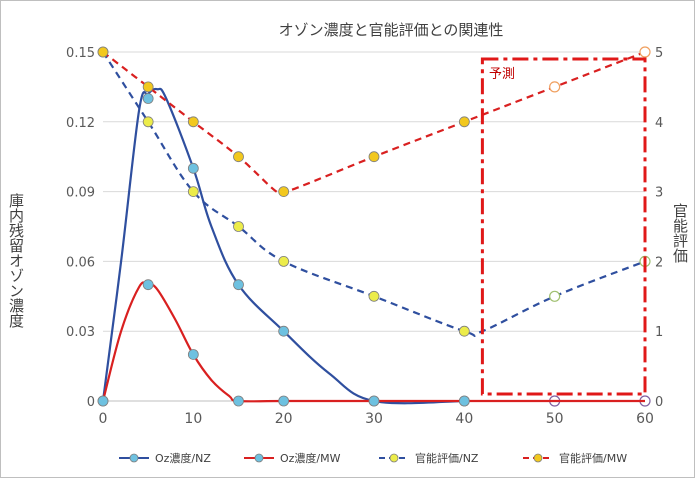  Describe the element at coordinates (91, 402) in the screenshot. I see `y-tick-label: 0` at that location.